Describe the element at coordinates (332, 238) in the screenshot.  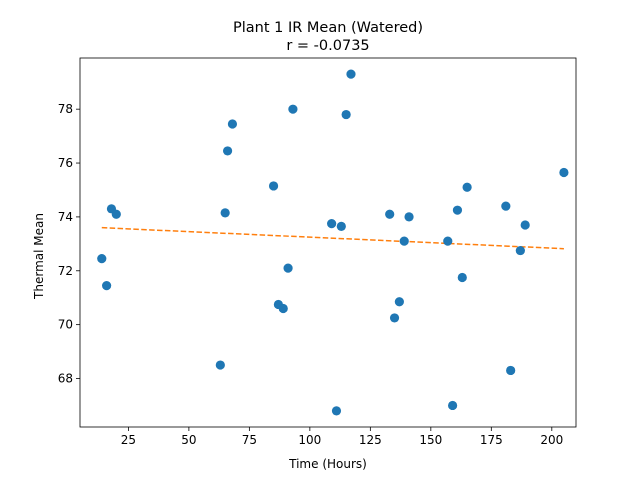
I see `trend-line` at that location.